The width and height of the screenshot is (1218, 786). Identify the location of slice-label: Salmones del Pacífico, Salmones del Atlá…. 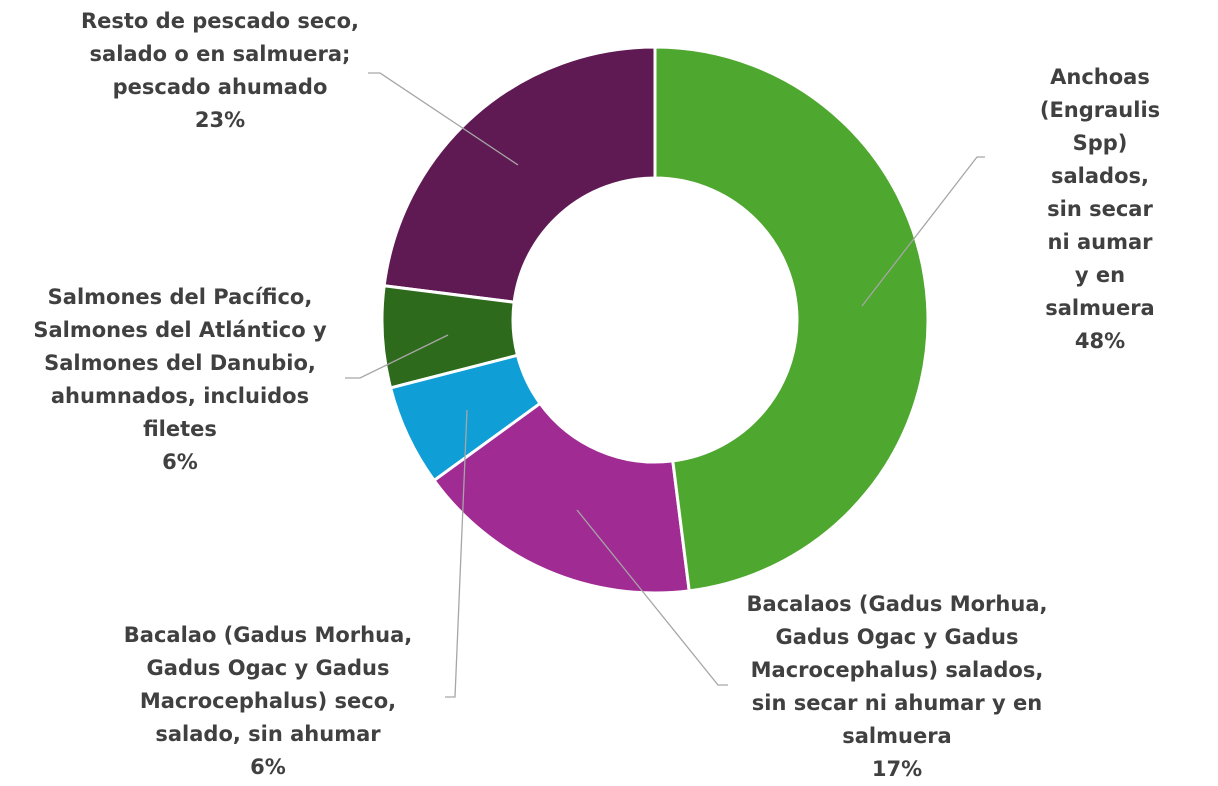
(179, 380).